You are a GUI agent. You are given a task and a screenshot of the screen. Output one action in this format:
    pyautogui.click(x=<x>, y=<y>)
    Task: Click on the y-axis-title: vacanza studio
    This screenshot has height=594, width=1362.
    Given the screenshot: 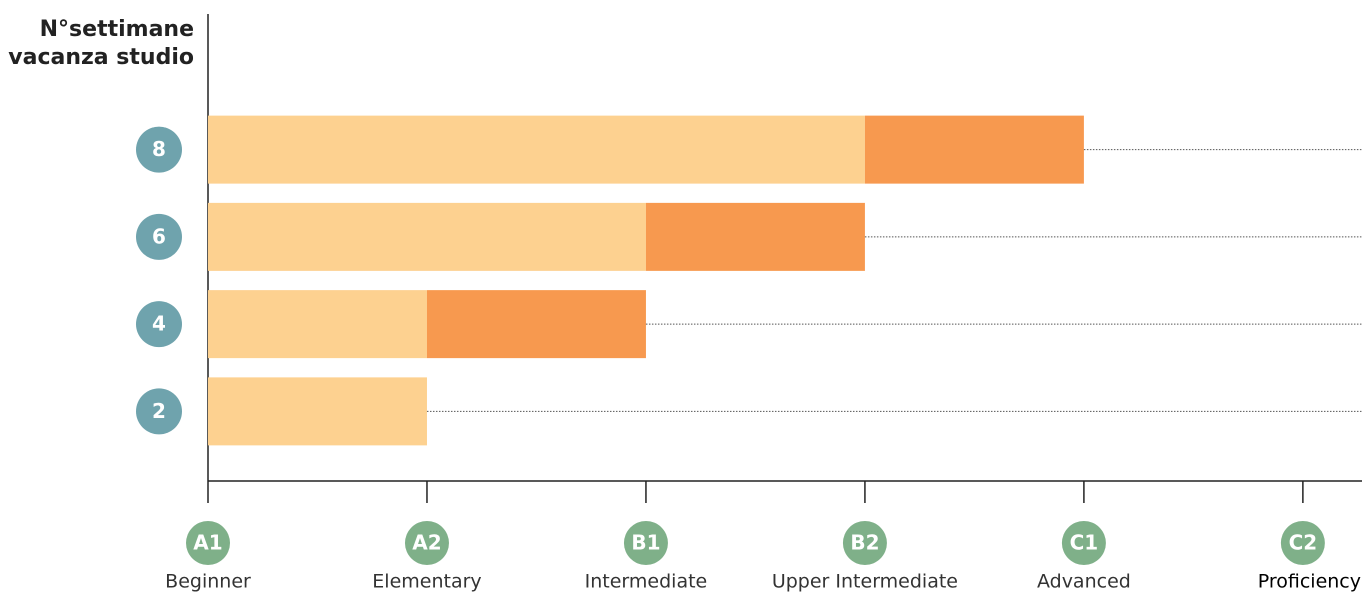 What is the action you would take?
    pyautogui.click(x=101, y=57)
    